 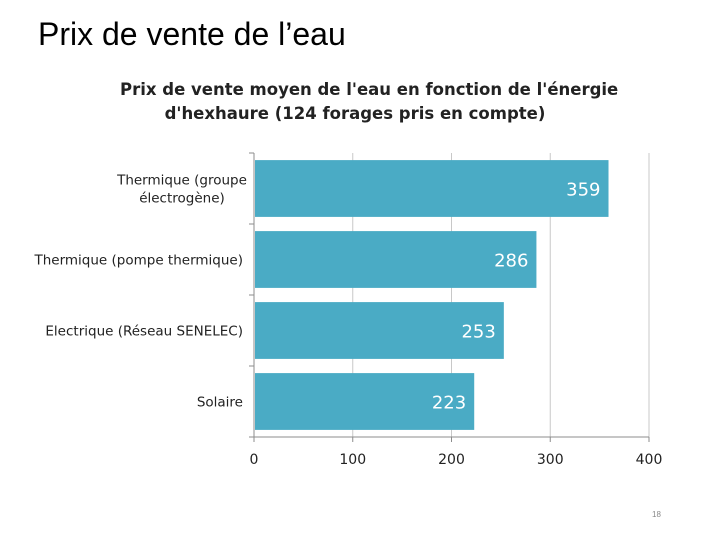 I want to click on page-number: 18, so click(x=656, y=514).